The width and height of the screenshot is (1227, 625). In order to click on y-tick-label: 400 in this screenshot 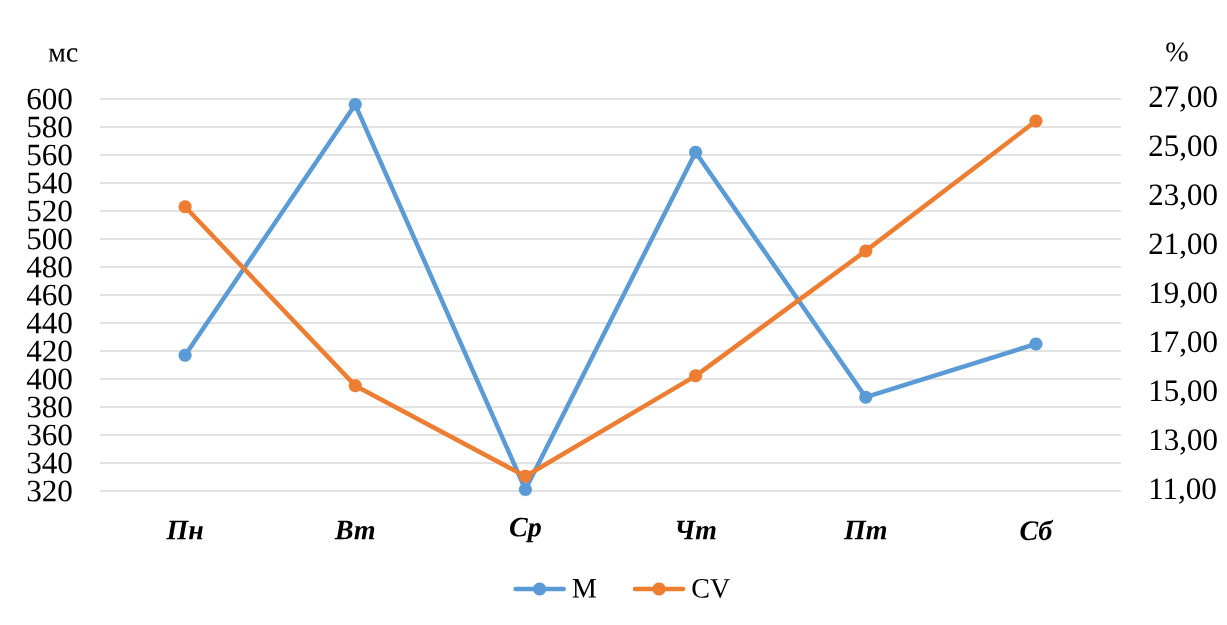, I will do `click(49, 379)`.